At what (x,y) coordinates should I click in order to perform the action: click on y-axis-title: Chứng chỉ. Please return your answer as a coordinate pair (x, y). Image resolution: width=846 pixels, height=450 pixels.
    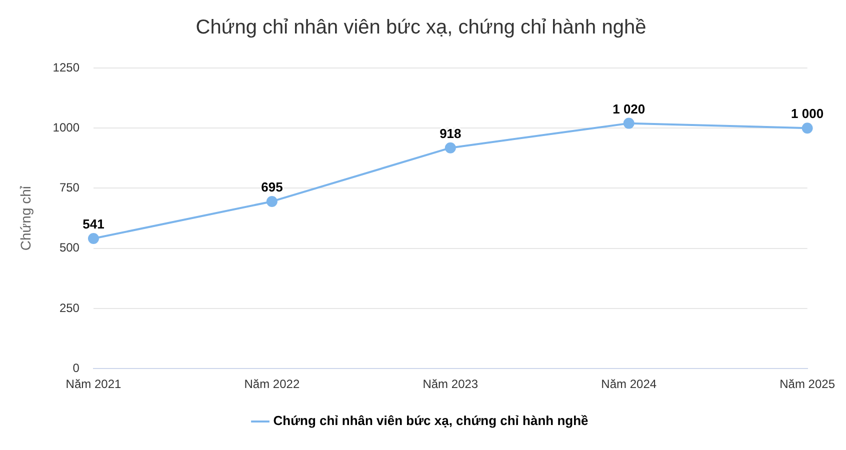
    Looking at the image, I should click on (25, 218).